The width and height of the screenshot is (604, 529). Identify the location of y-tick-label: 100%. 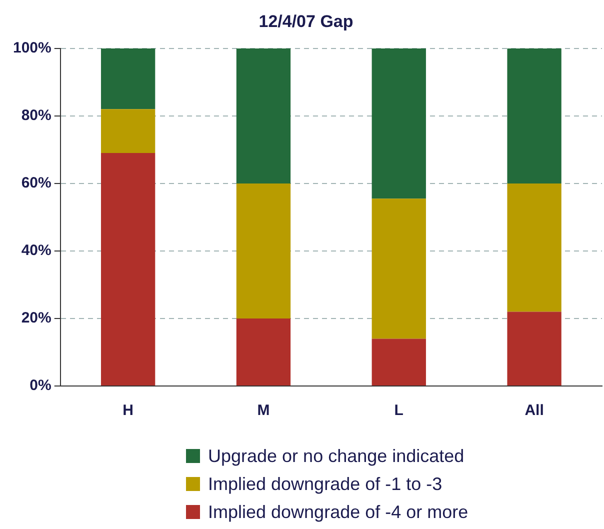
(32, 48).